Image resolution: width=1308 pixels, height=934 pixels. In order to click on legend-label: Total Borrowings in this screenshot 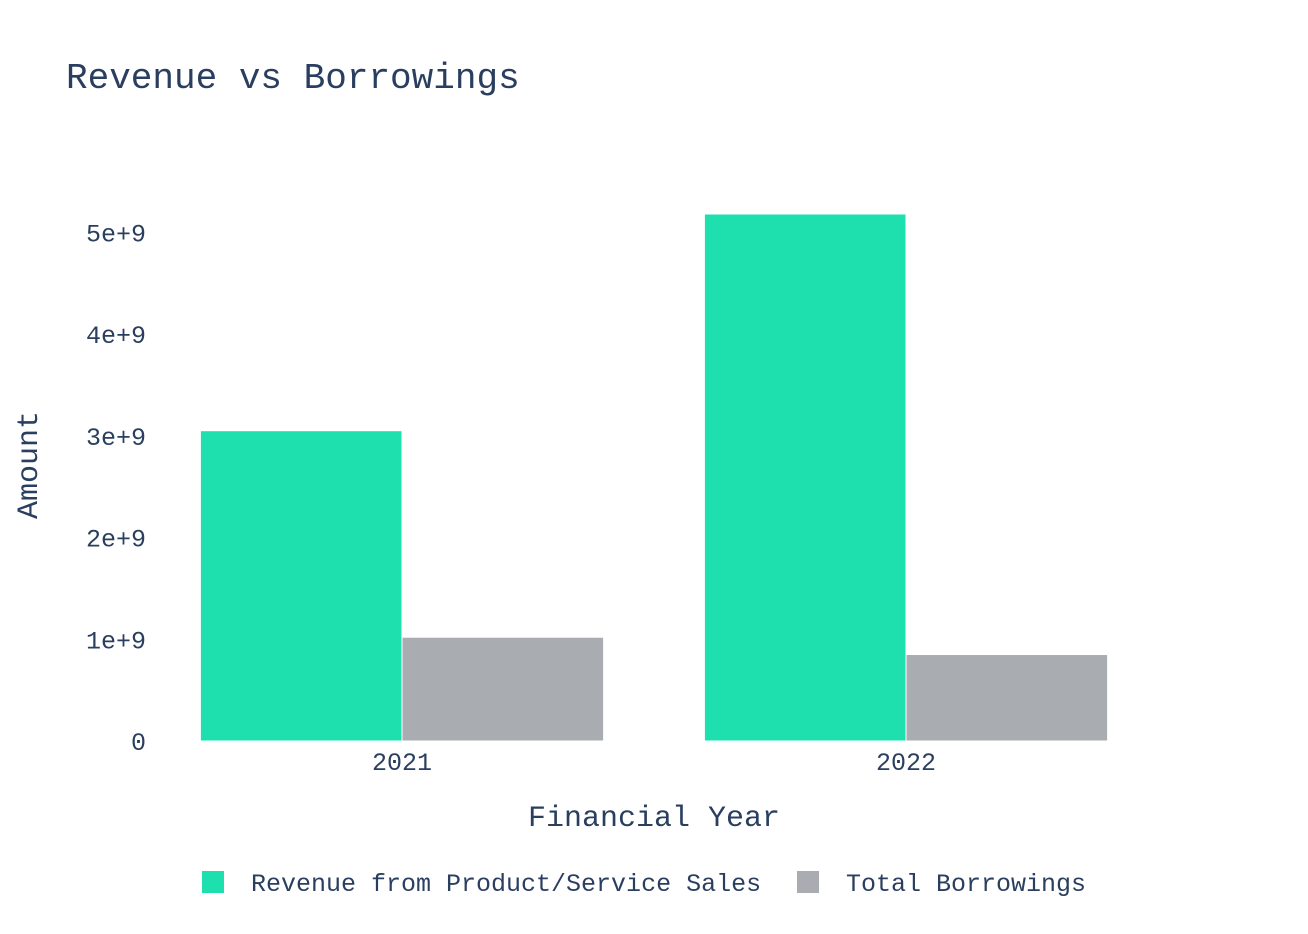, I will do `click(966, 884)`.